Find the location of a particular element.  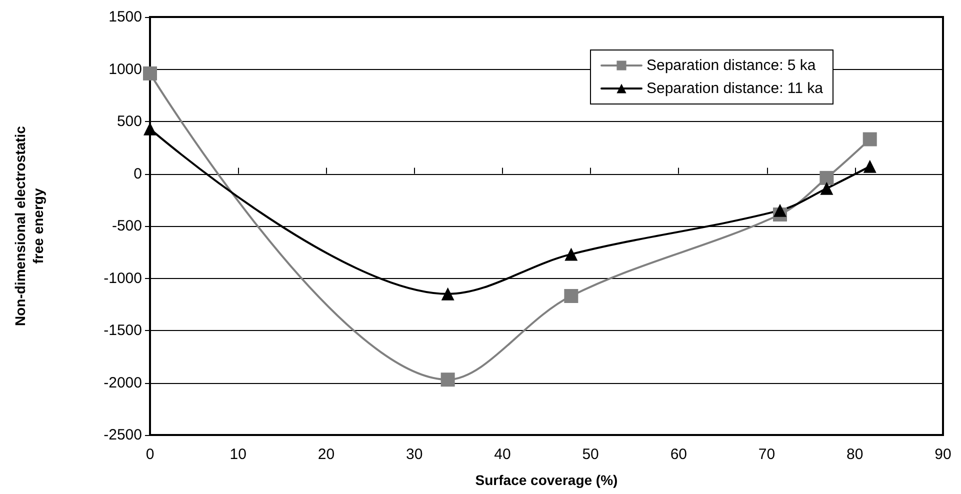

y-tick-label: 0 is located at coordinates (138, 173).